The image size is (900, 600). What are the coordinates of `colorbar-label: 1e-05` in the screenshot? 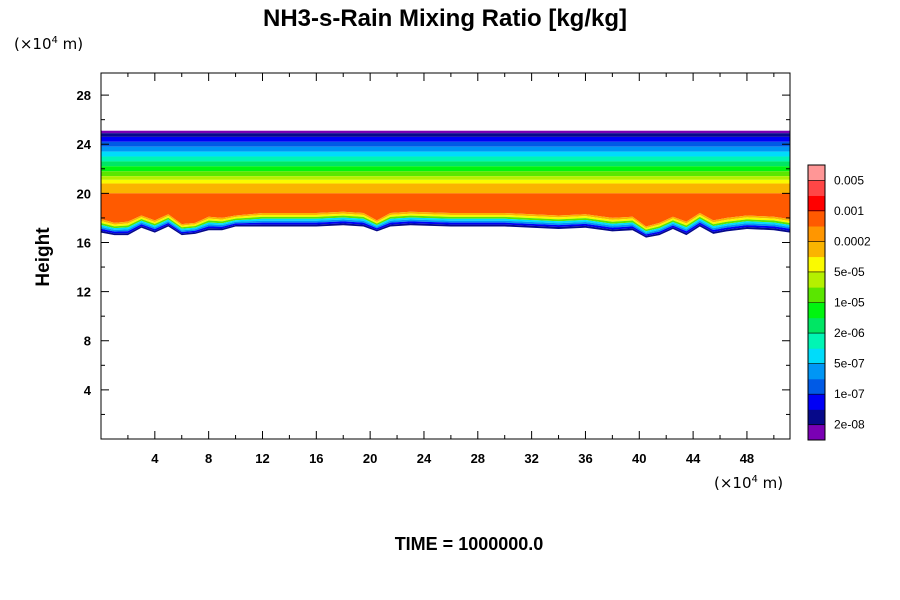 It's located at (849, 303).